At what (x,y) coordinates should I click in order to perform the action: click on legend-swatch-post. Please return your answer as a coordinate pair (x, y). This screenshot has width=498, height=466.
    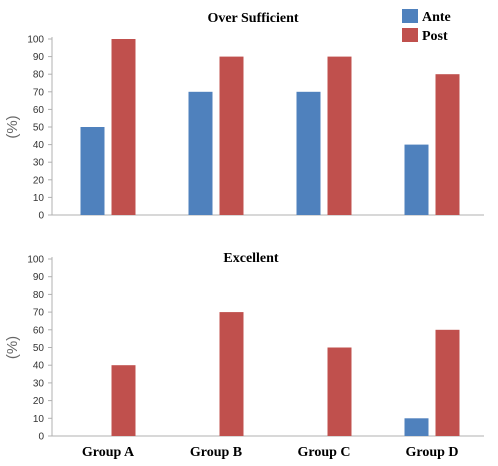
    Looking at the image, I should click on (410, 35).